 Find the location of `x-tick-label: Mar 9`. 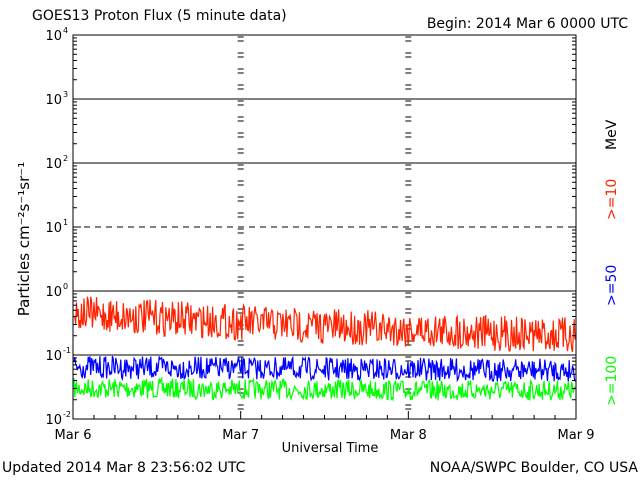

x-tick-label: Mar 9 is located at coordinates (576, 435).